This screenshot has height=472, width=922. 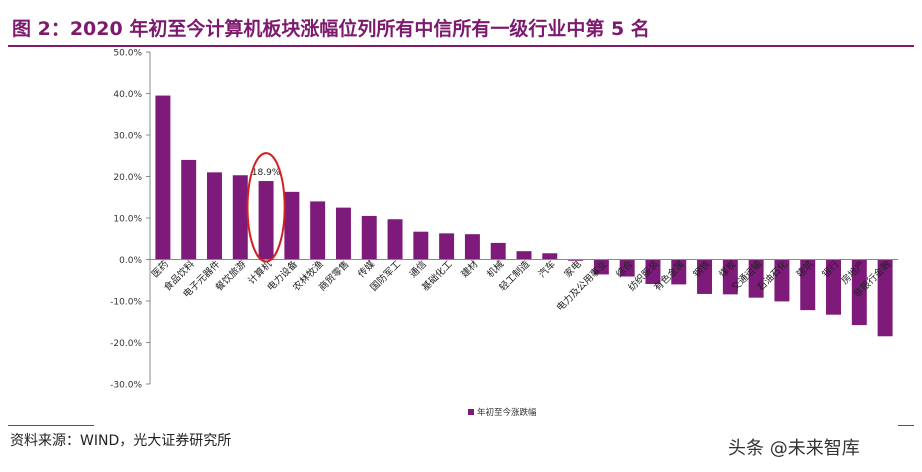 I want to click on footer-divider-right, so click(x=906, y=425).